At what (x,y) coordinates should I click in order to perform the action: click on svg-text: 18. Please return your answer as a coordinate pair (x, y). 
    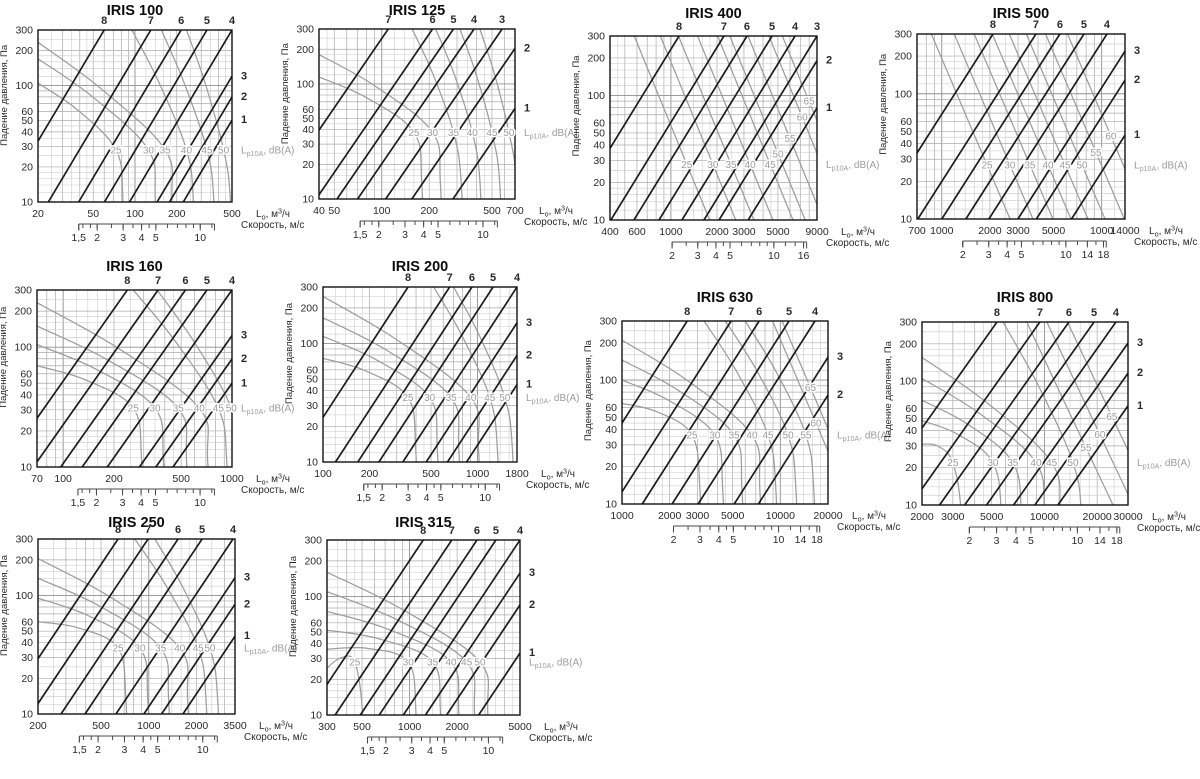
    Looking at the image, I should click on (1104, 255).